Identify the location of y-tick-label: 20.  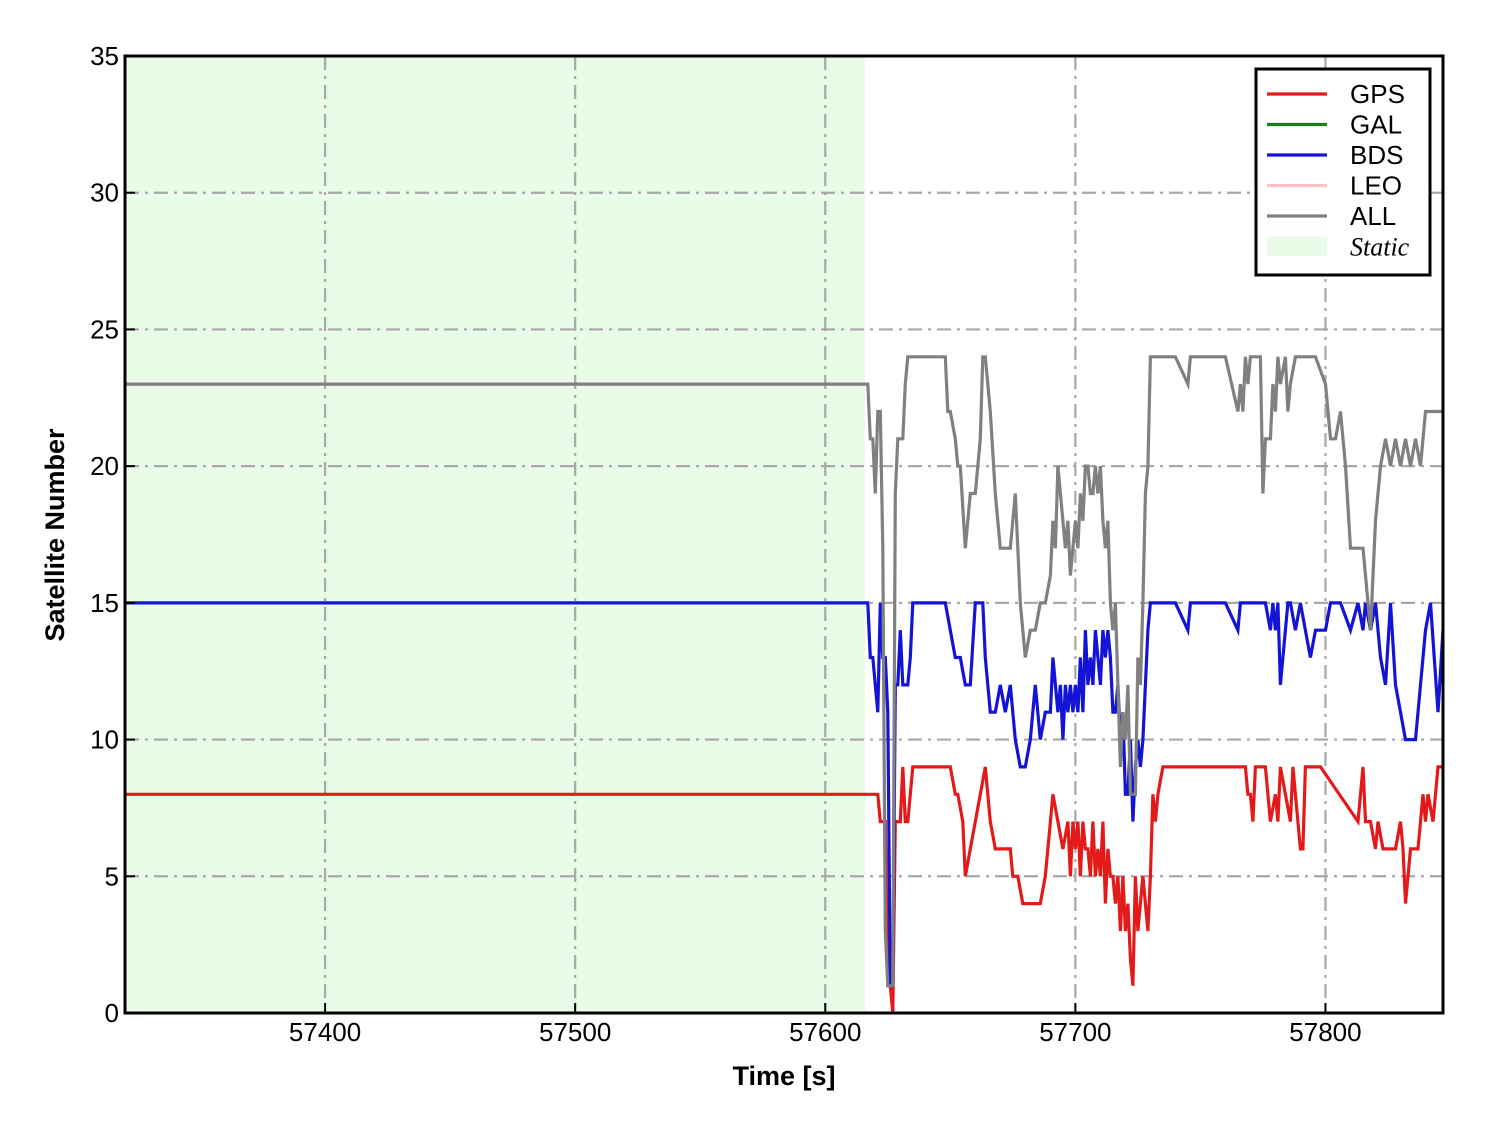
(104, 466).